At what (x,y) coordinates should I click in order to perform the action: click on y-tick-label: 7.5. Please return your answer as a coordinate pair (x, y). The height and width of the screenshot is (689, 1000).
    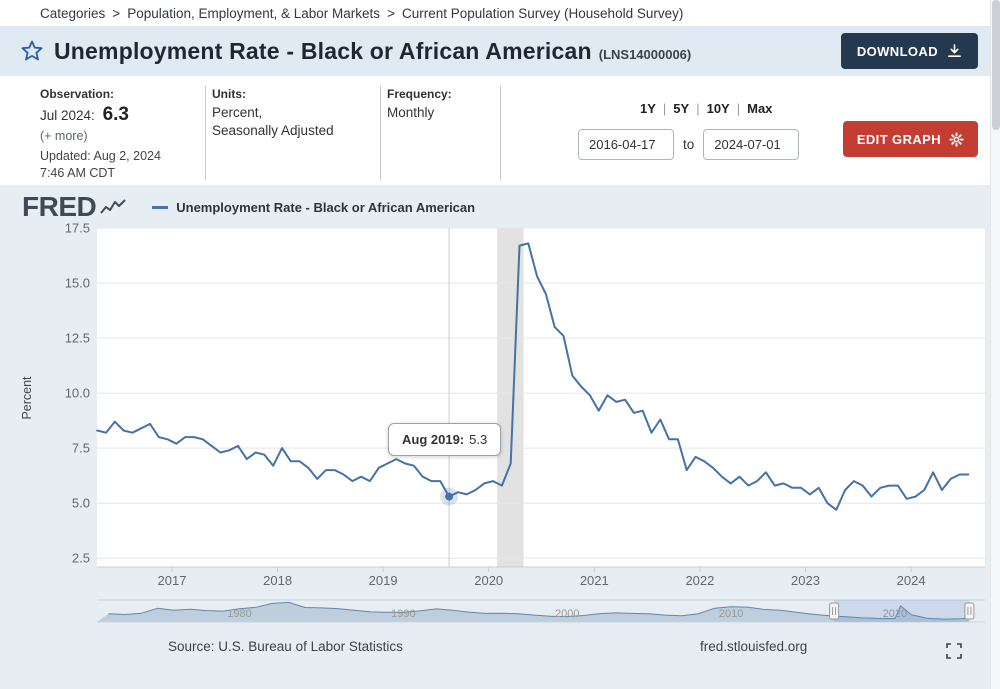
    Looking at the image, I should click on (81, 448).